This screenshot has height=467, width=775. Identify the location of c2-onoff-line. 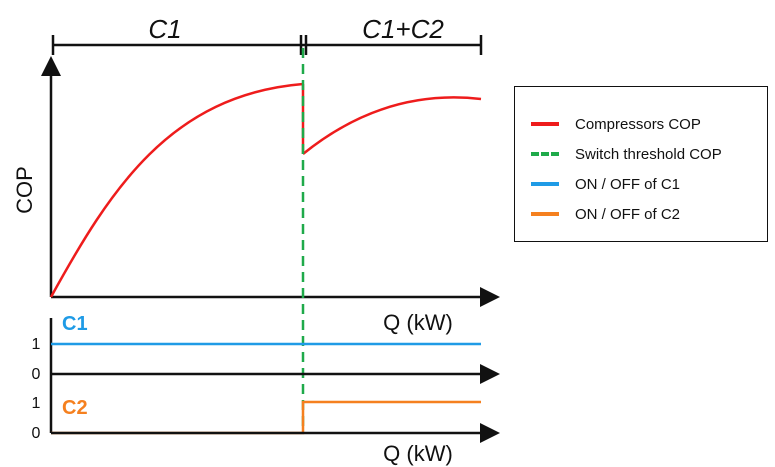
(266, 417).